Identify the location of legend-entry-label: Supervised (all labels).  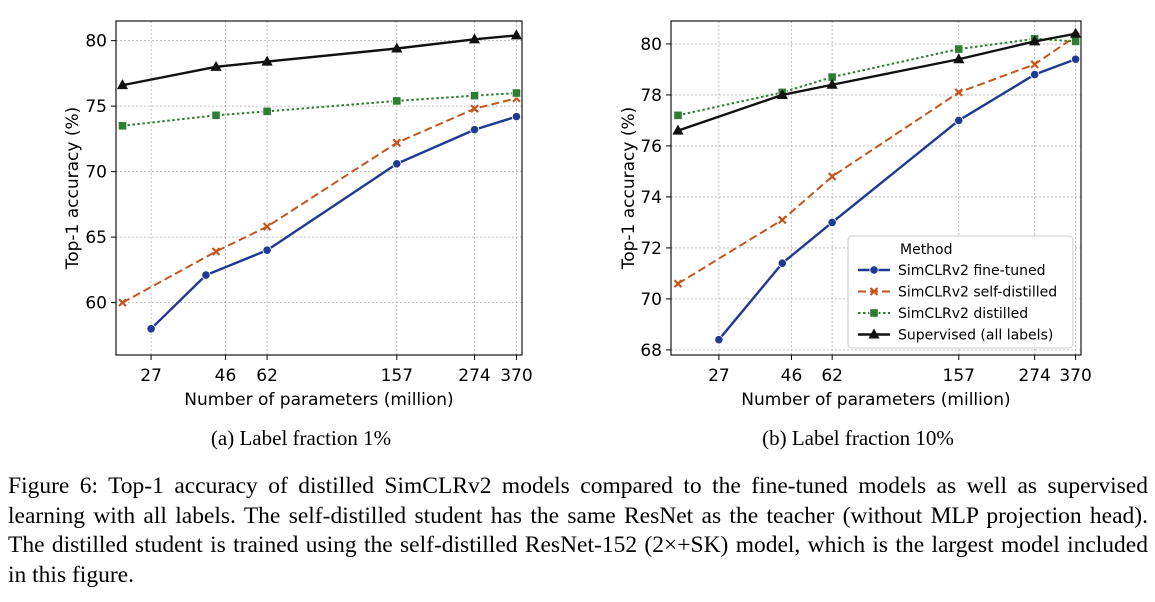
(975, 336).